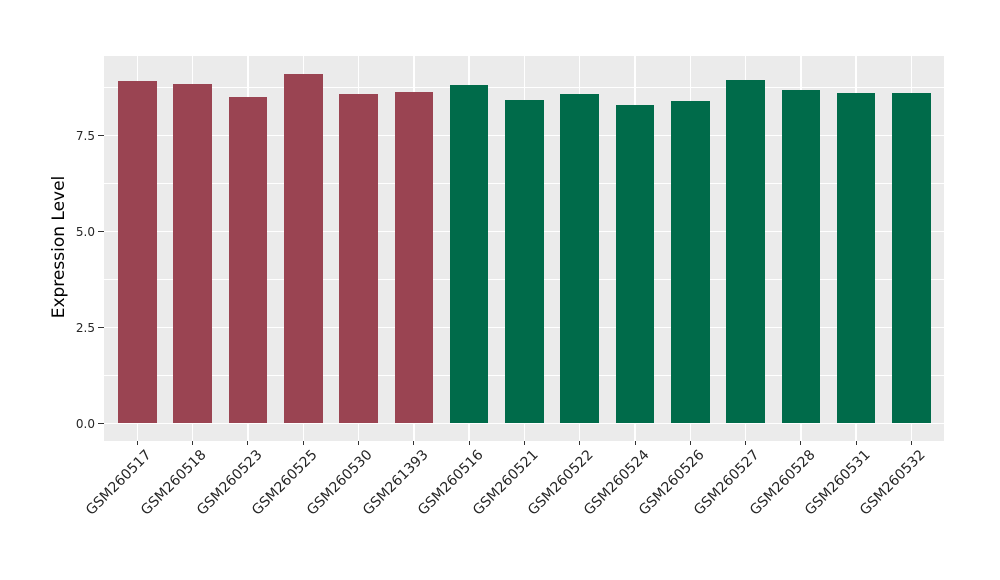 This screenshot has width=1000, height=580. What do you see at coordinates (524, 261) in the screenshot?
I see `bar-GSM260521` at bounding box center [524, 261].